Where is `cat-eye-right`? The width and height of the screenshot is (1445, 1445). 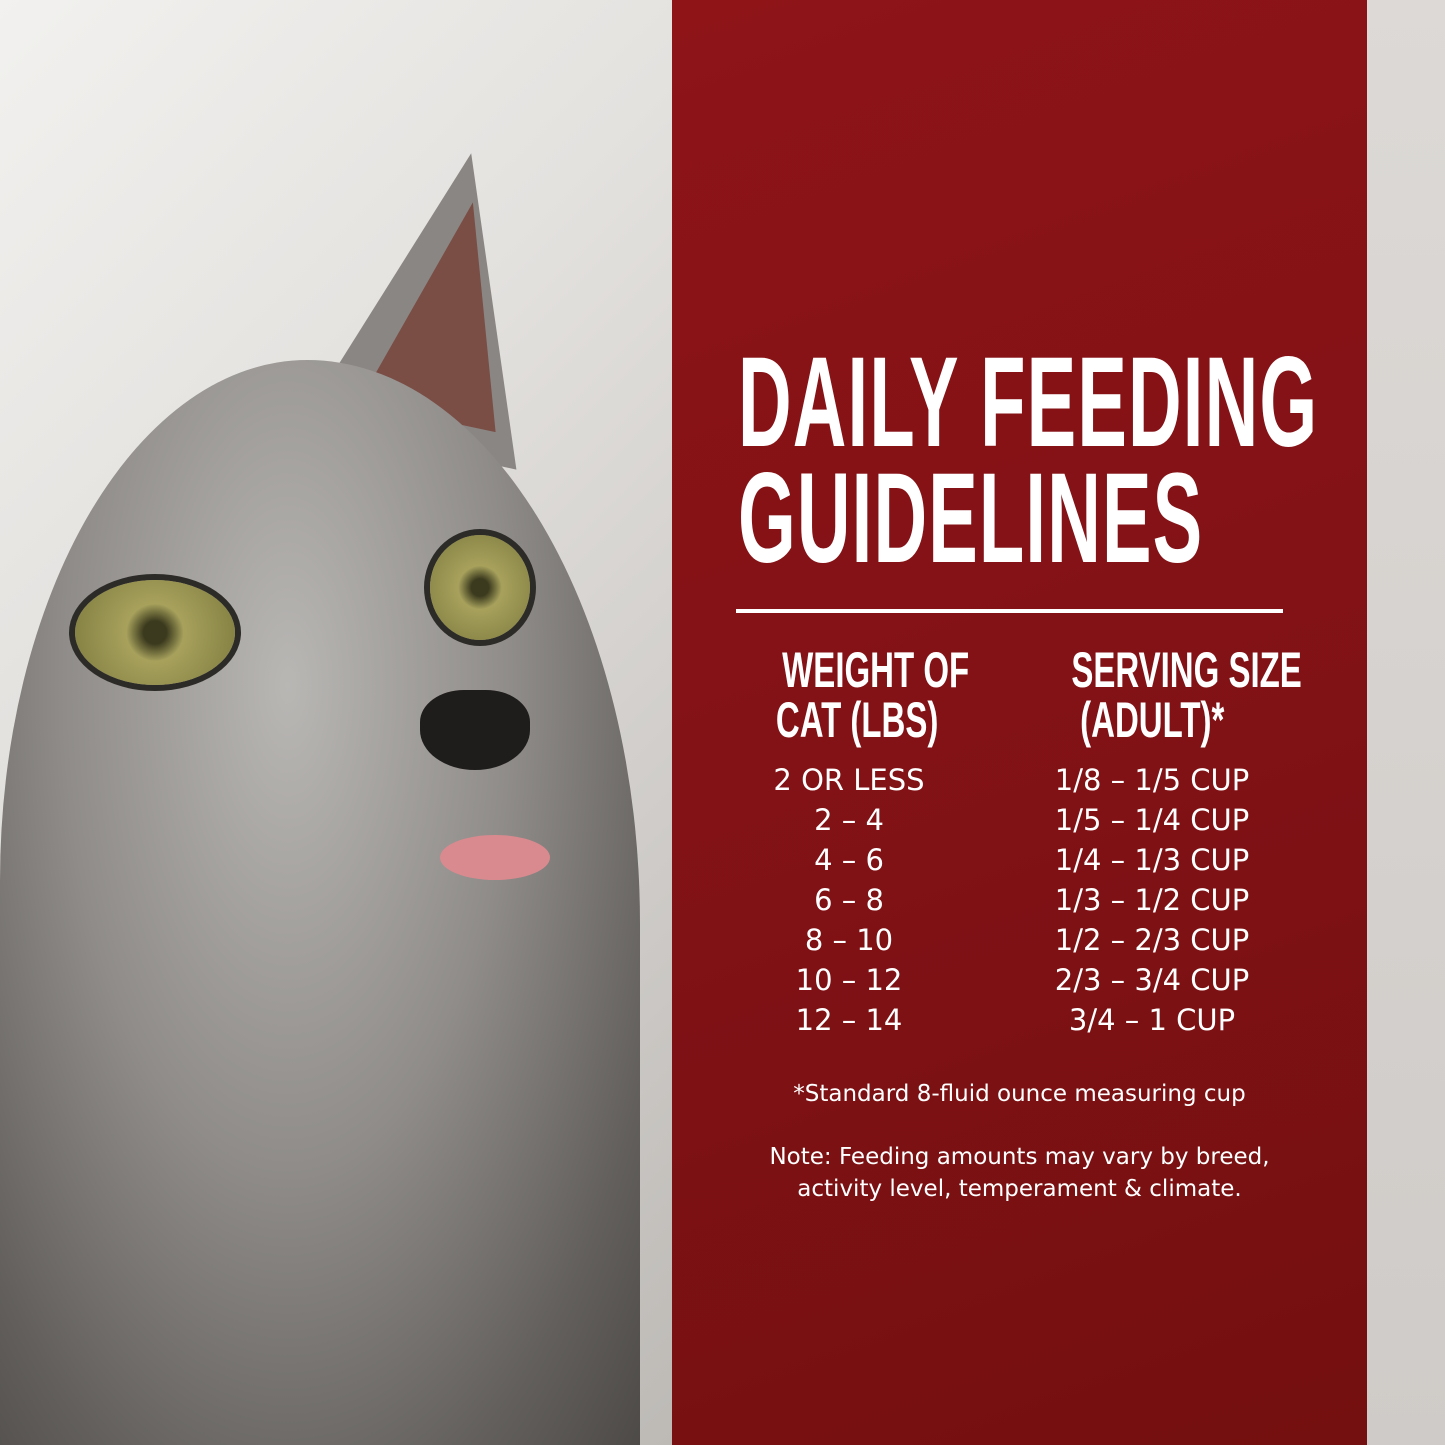 cat-eye-right is located at coordinates (480, 587).